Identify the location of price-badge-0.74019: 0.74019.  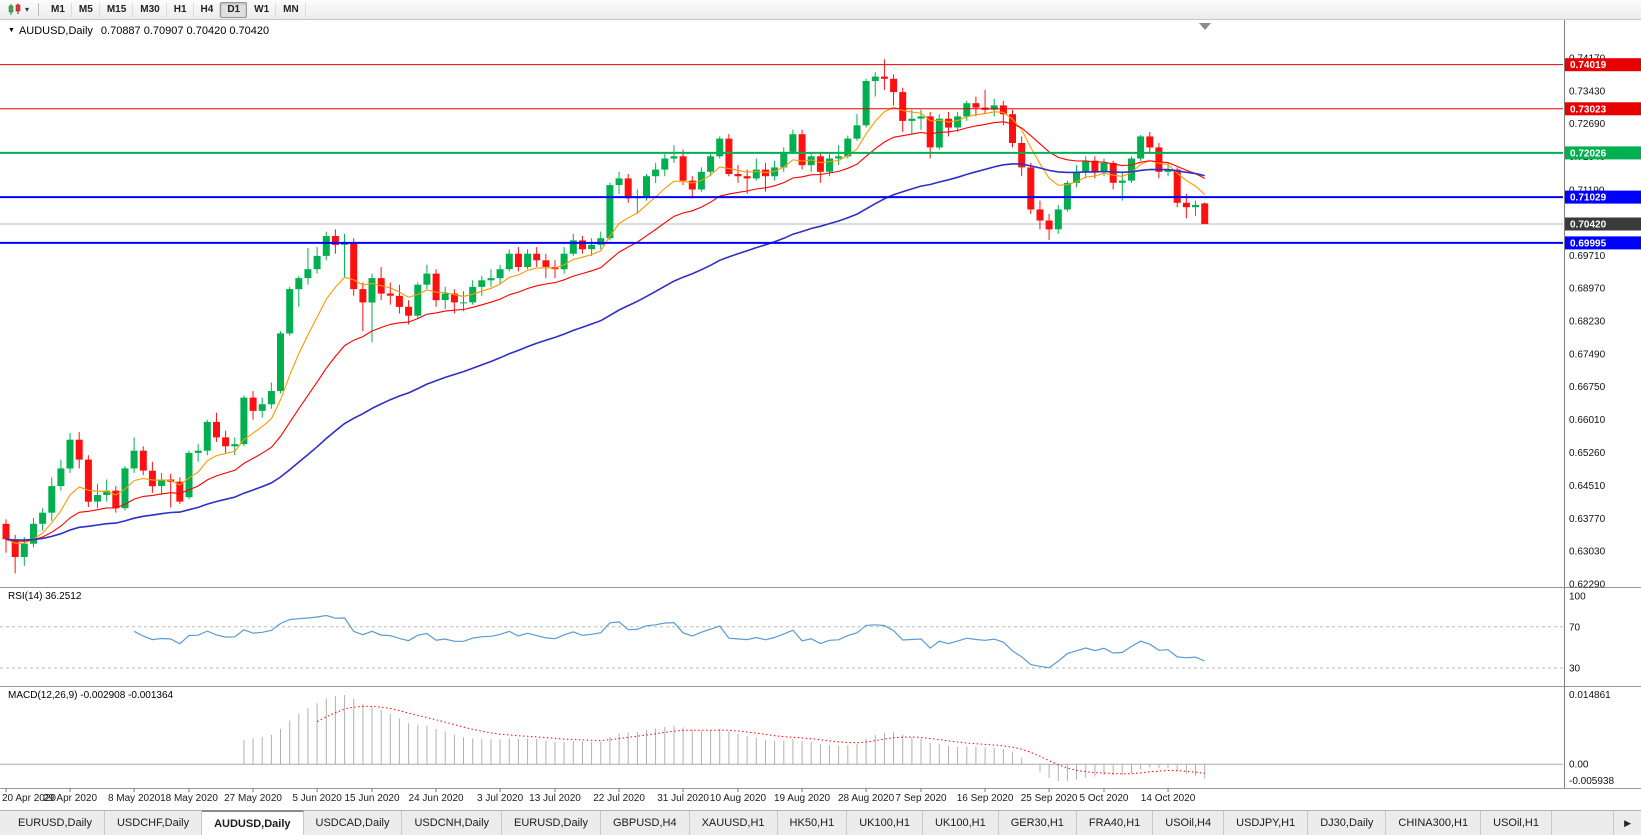
(1603, 65).